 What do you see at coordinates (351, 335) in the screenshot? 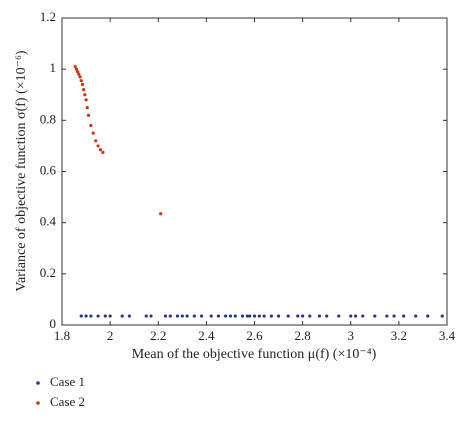
I see `x-tick-label: 3` at bounding box center [351, 335].